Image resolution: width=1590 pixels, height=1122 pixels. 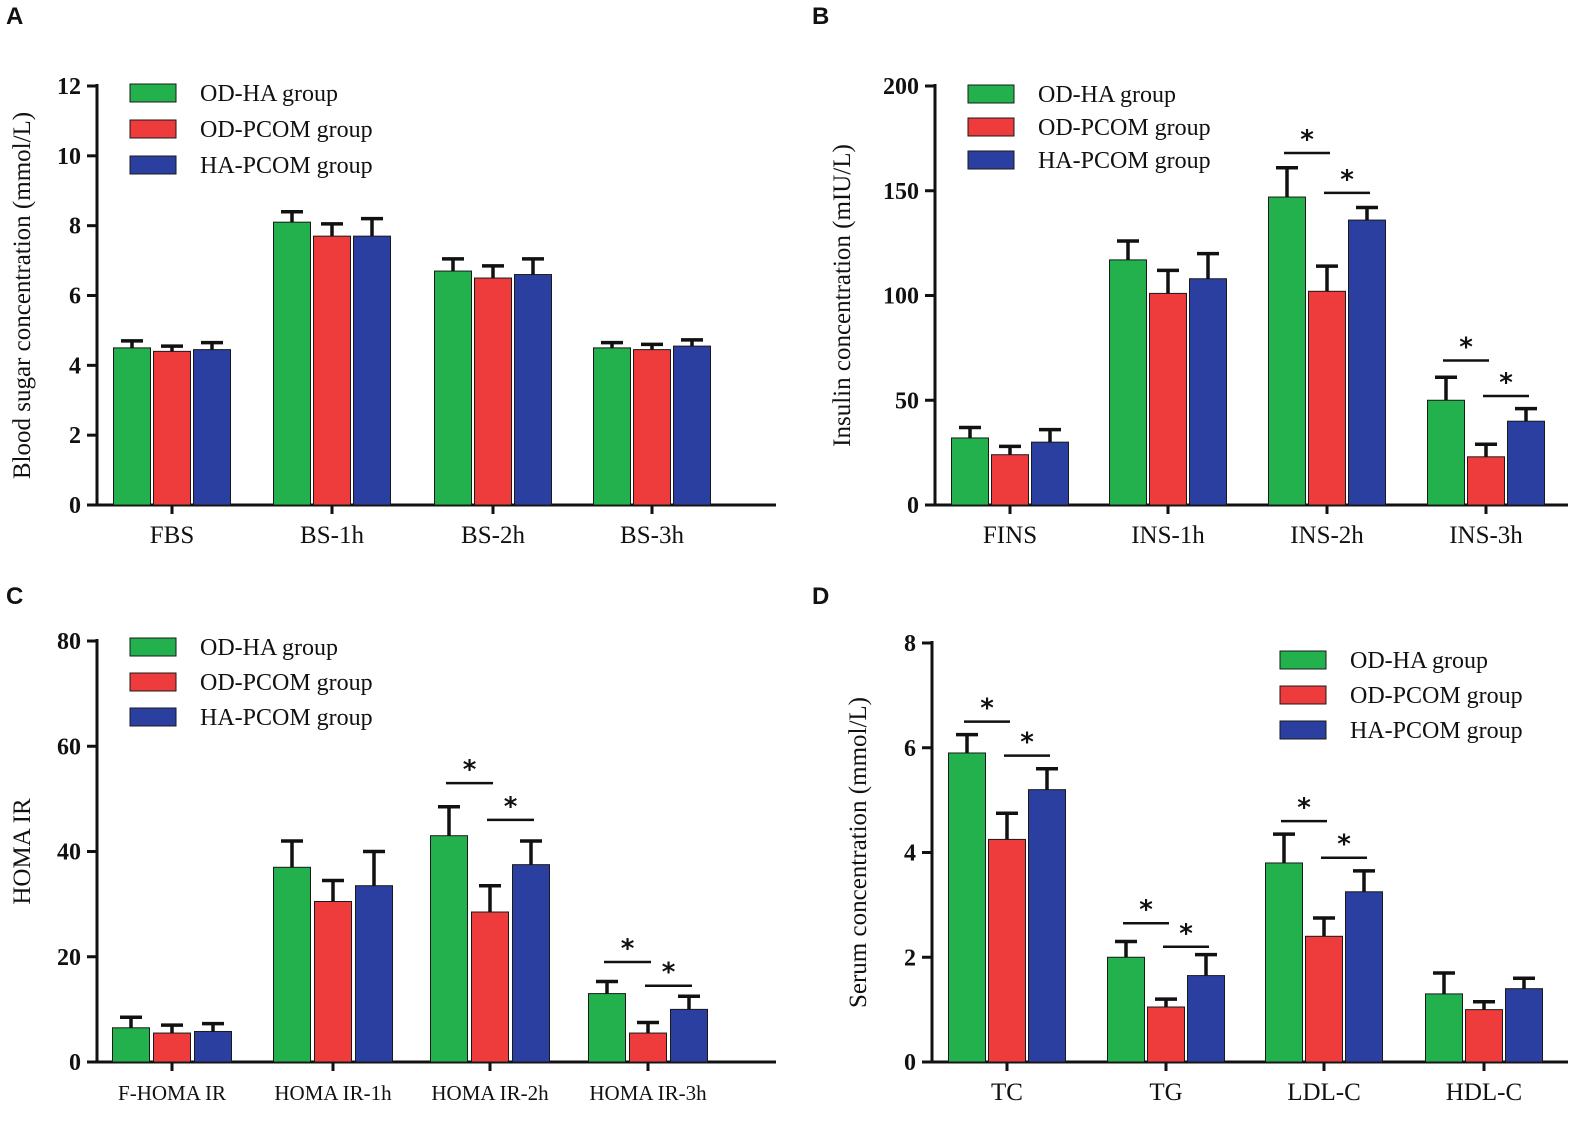 I want to click on legend-label-c: HA-PCOM group, so click(x=286, y=718).